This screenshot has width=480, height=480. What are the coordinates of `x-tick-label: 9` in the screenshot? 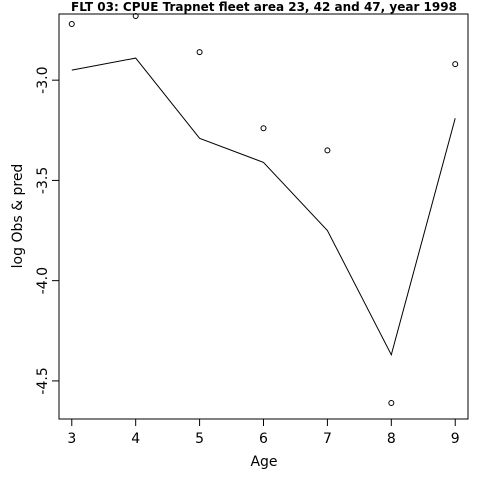 It's located at (455, 439).